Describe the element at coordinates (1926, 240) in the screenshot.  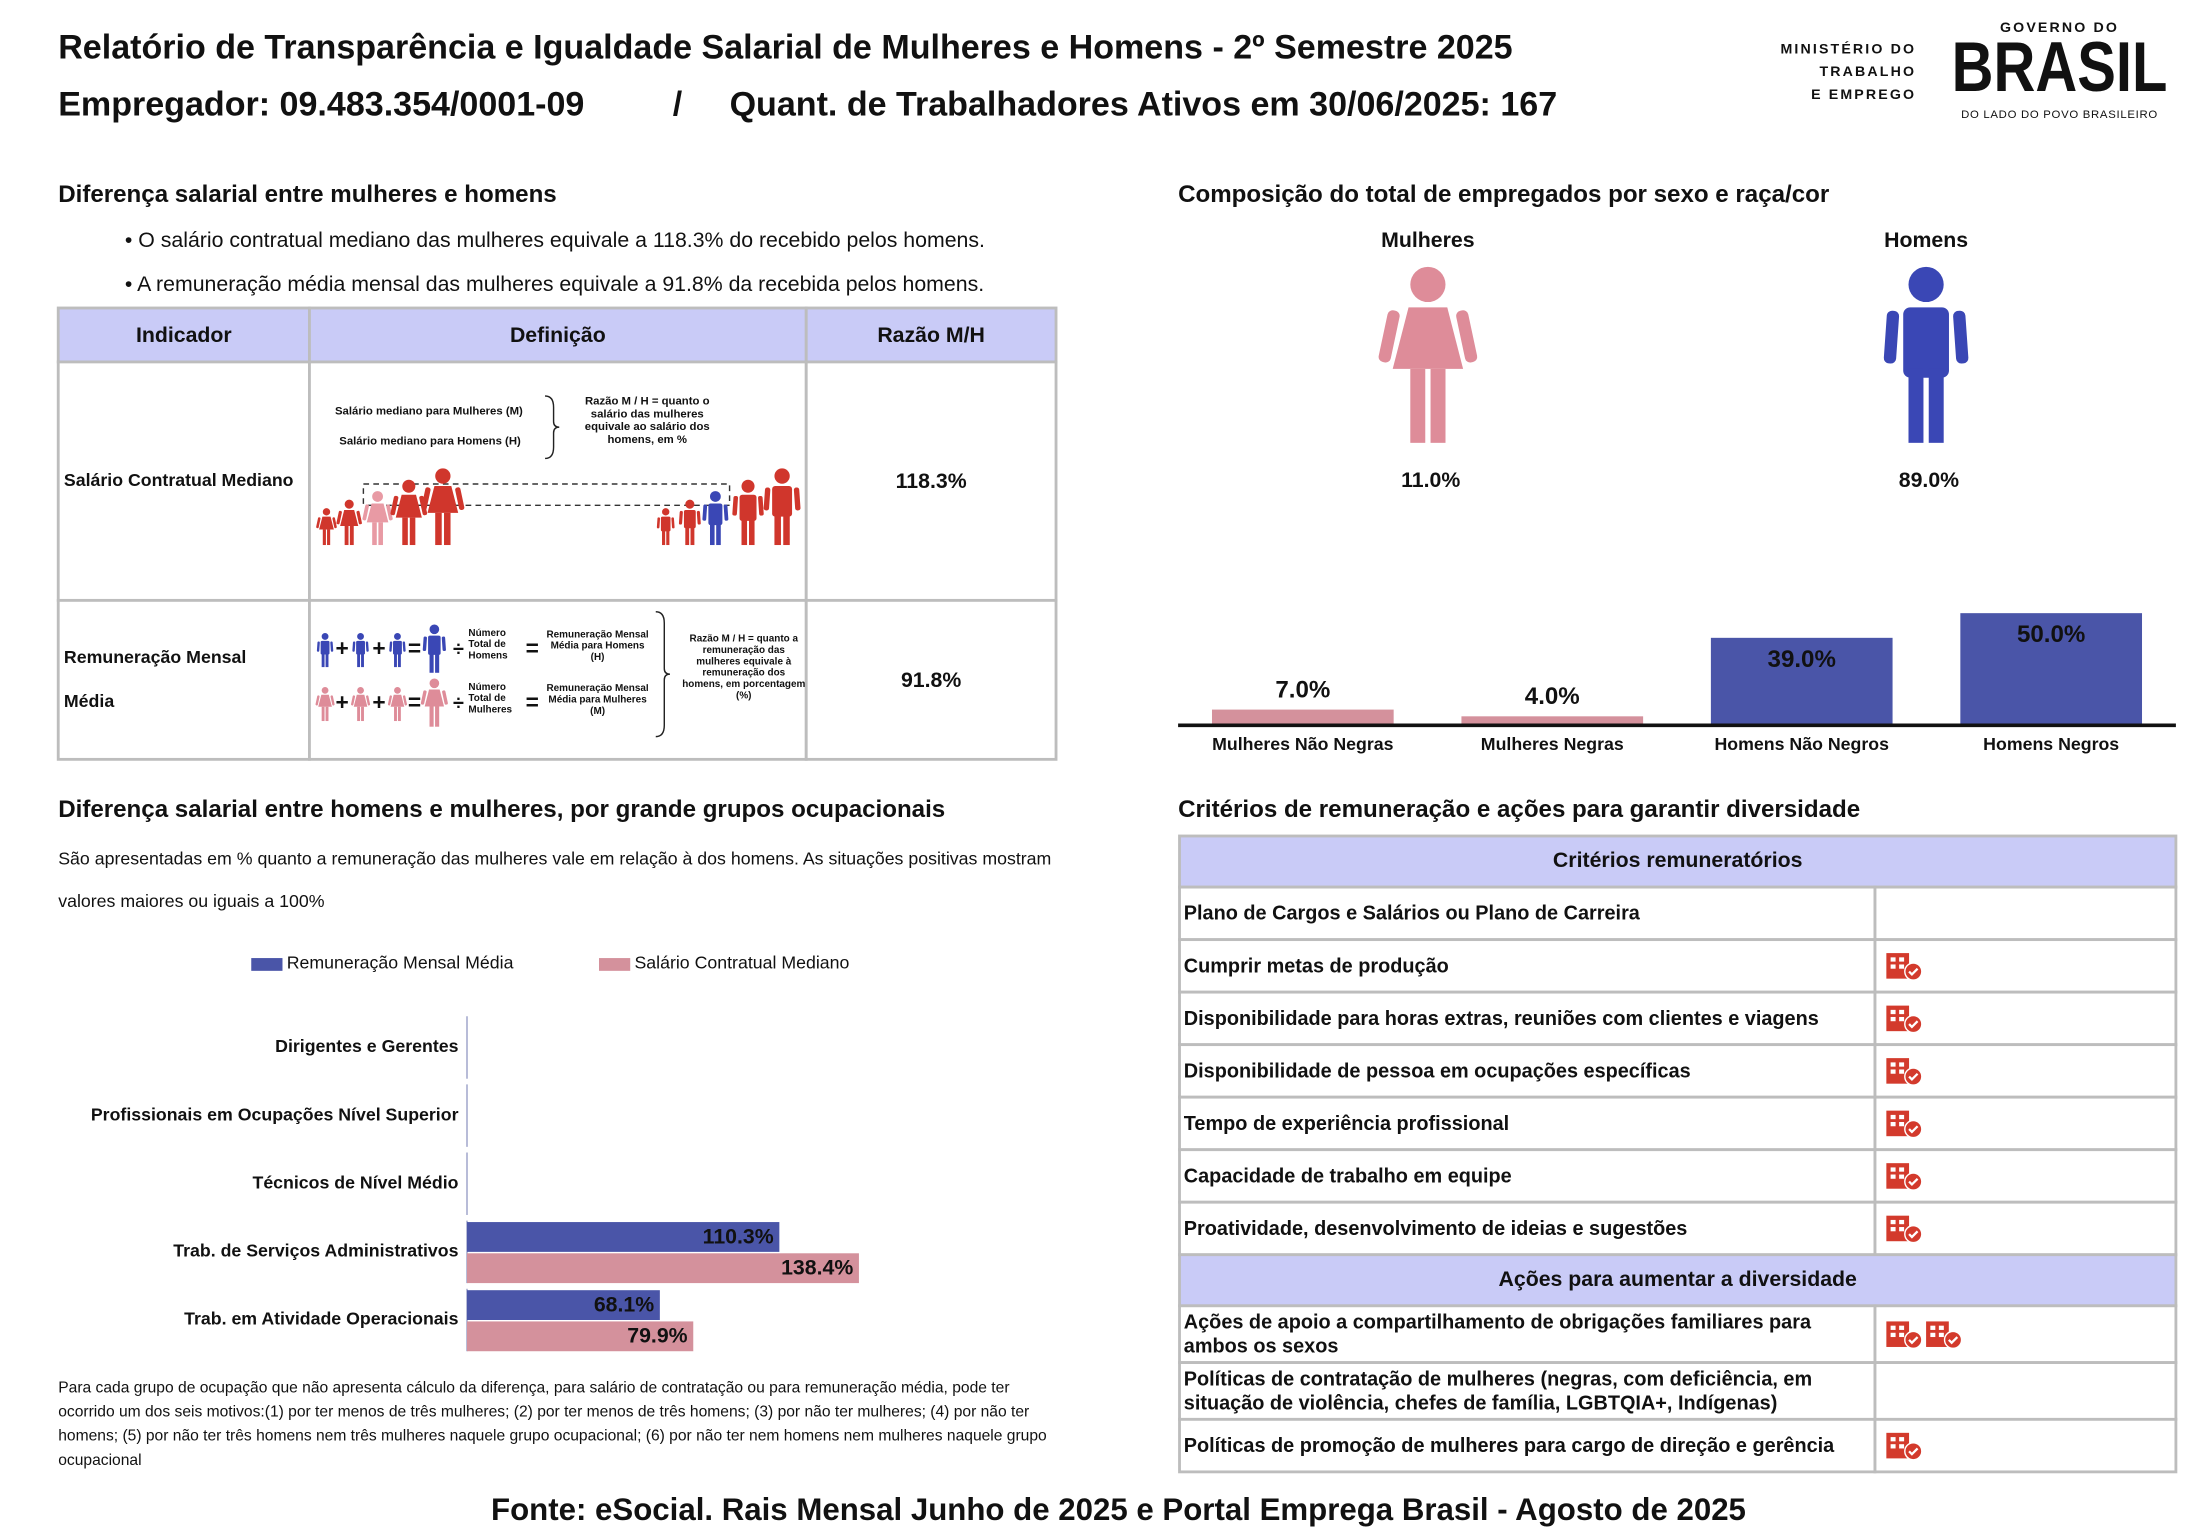
I see `sex-label: Homens` at that location.